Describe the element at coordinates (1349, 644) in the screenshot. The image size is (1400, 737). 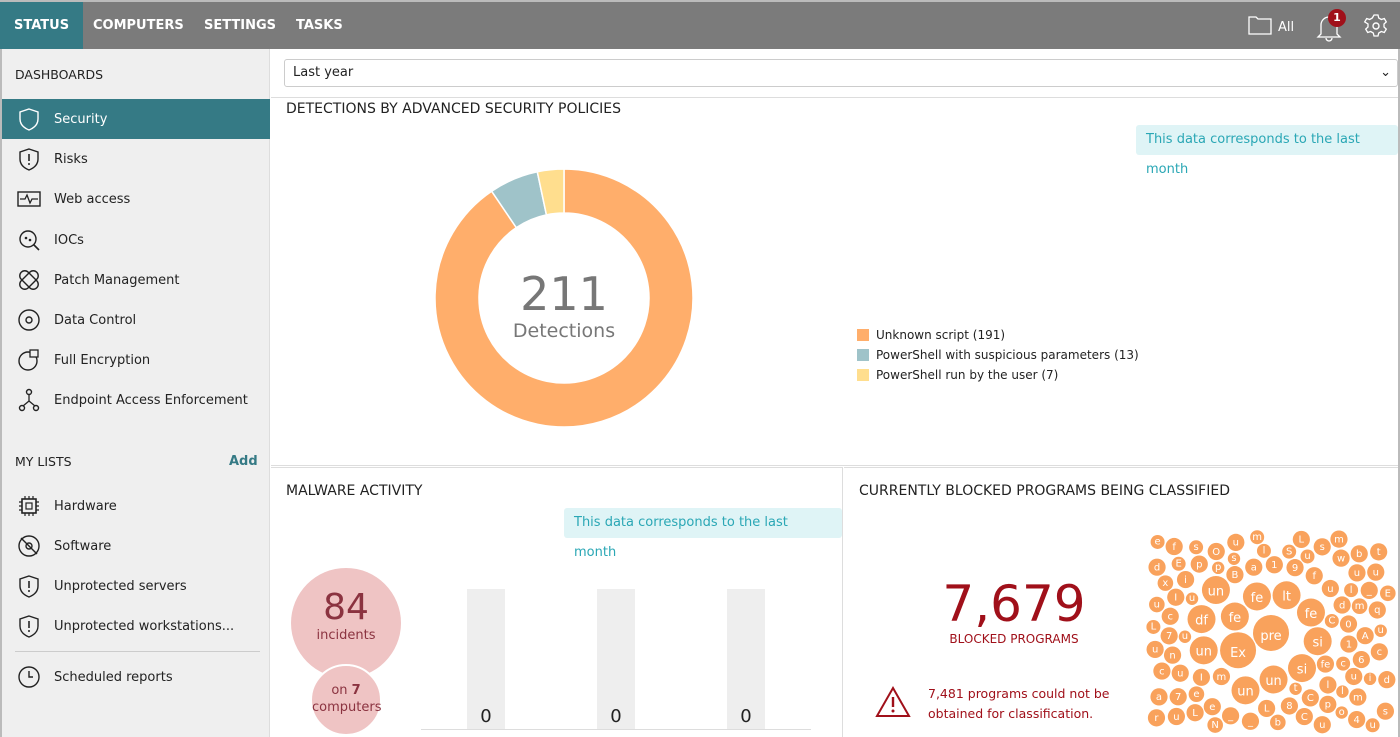
I see `program-bubble: 1` at that location.